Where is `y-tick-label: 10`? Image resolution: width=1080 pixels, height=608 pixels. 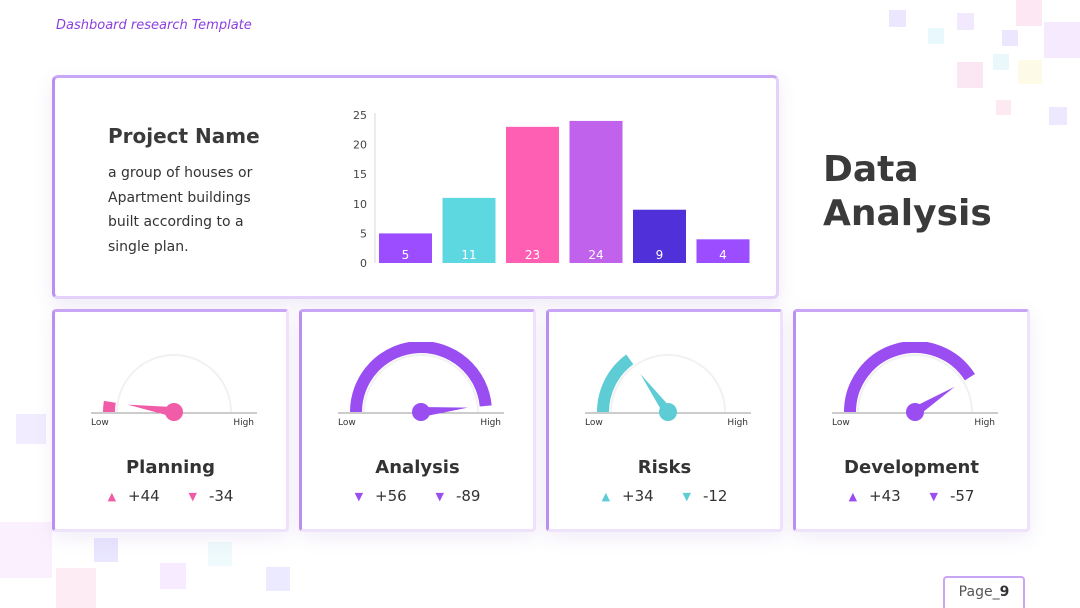
y-tick-label: 10 is located at coordinates (360, 204).